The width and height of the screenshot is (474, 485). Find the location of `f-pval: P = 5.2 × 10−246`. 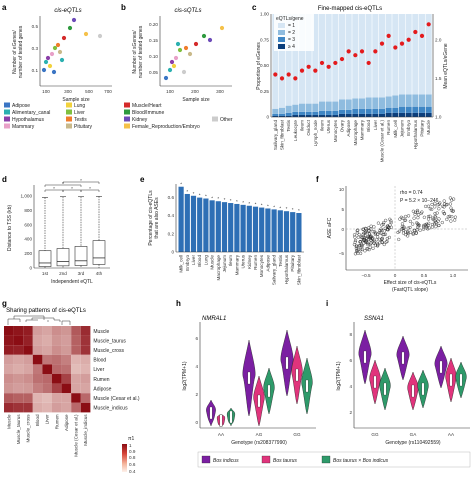

f-pval: P = 5.2 × 10−246 is located at coordinates (419, 201).